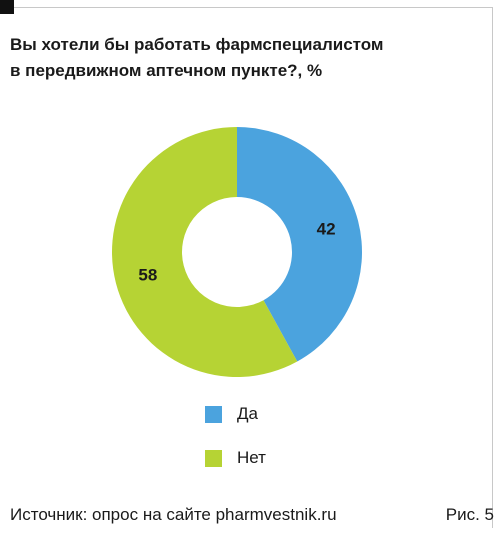  What do you see at coordinates (300, 244) in the screenshot?
I see `donut-slice-yes` at bounding box center [300, 244].